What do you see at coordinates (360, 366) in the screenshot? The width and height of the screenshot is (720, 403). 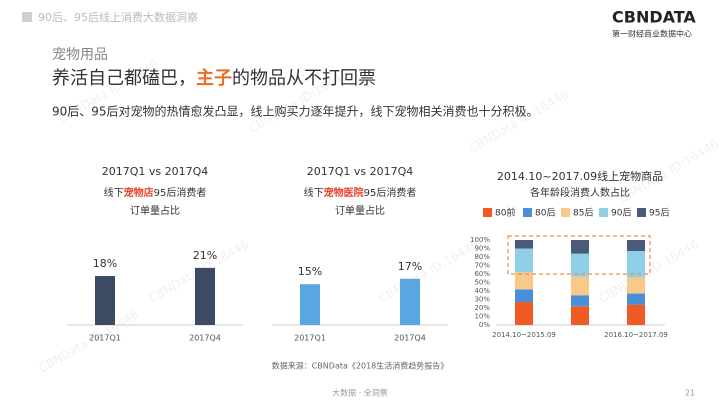 I see `source: 数据来源：CBNData《2018生活消费趋势报告》` at bounding box center [360, 366].